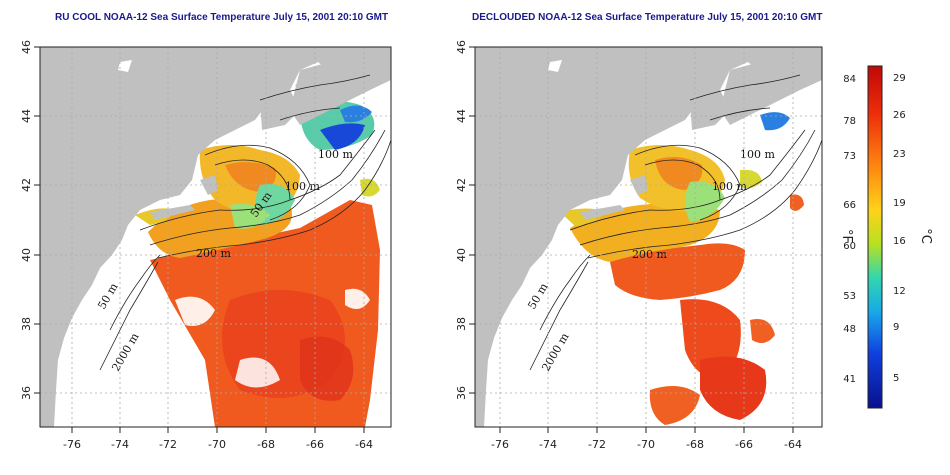 The width and height of the screenshot is (950, 475). Describe the element at coordinates (461, 255) in the screenshot. I see `right-y-tick-label: 40` at that location.